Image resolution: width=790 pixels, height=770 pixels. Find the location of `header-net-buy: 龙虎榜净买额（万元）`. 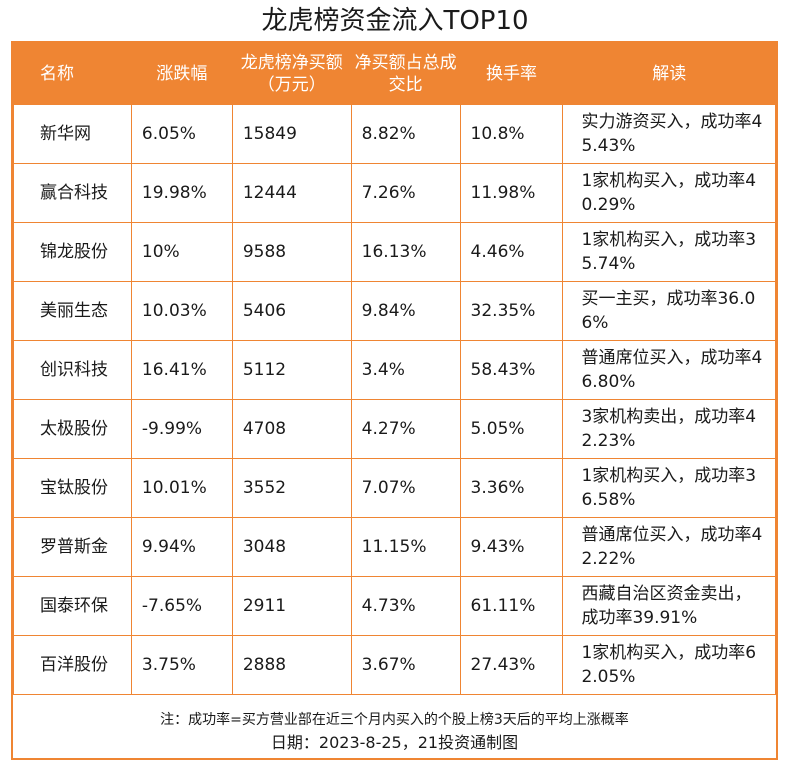

header-net-buy: 龙虎榜净买额（万元） is located at coordinates (291, 74).